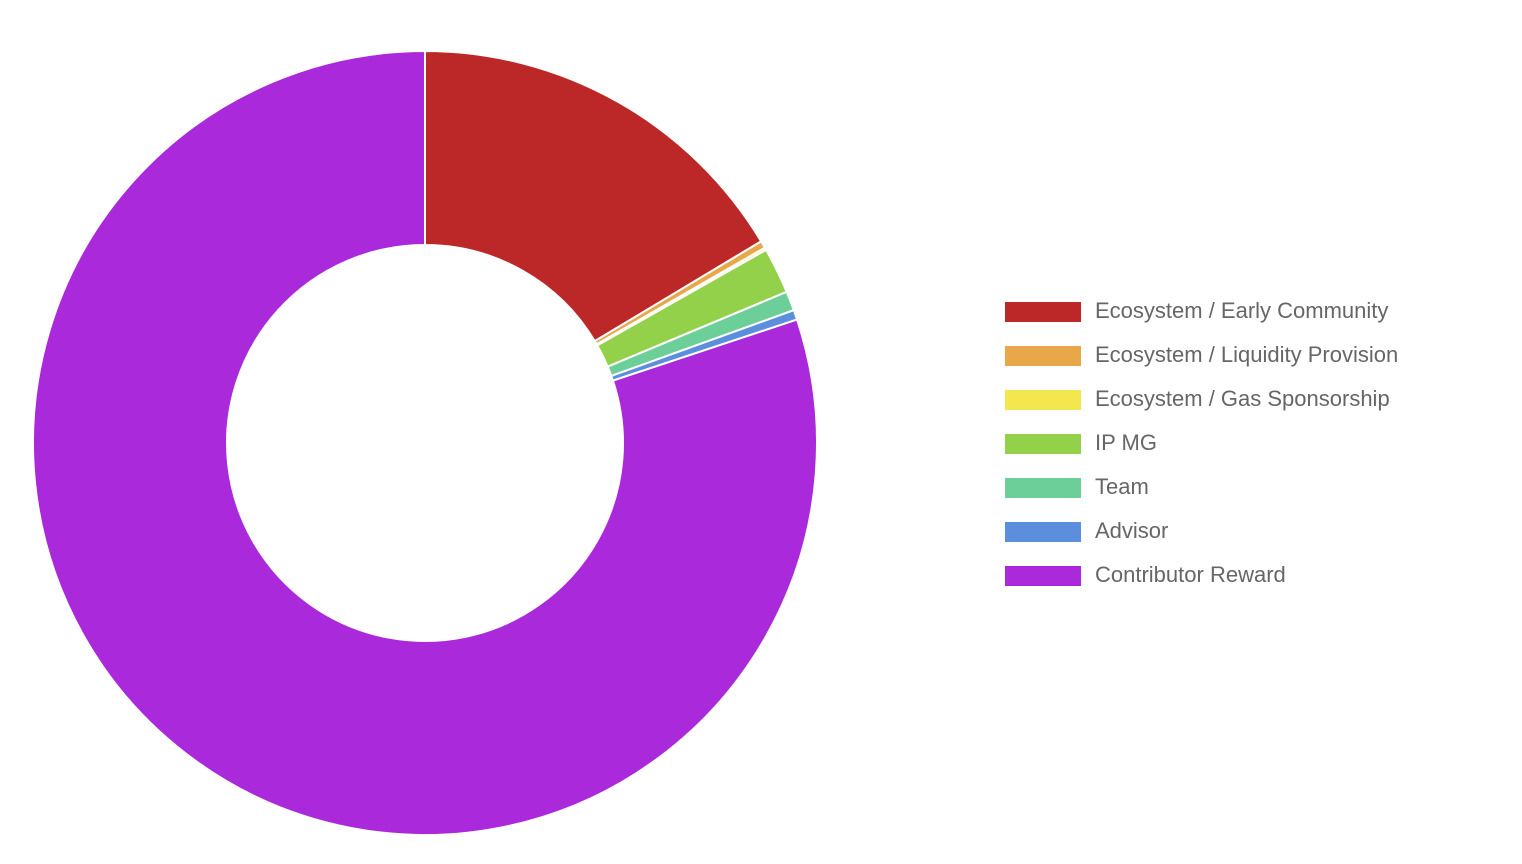  Describe the element at coordinates (593, 196) in the screenshot. I see `slice` at that location.